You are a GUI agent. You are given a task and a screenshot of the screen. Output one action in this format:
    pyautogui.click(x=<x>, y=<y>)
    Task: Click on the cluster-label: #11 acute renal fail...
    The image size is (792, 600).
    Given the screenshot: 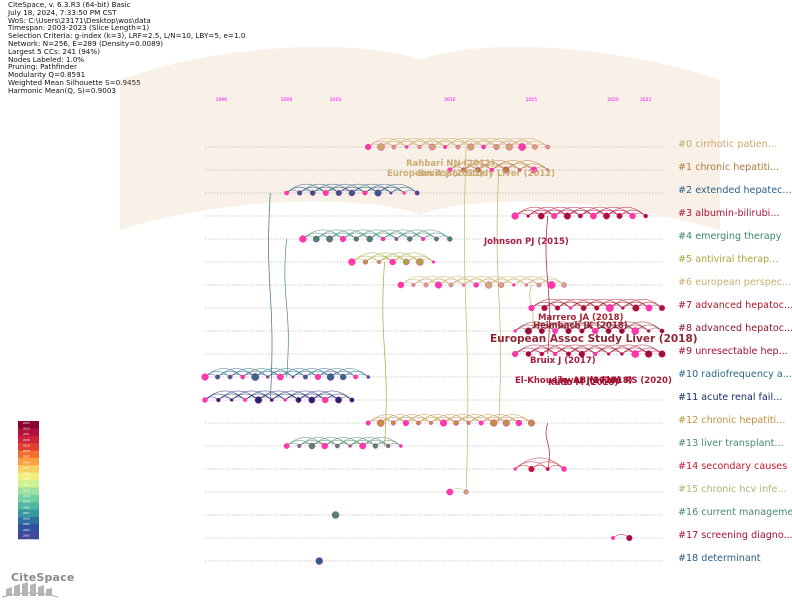 What is the action you would take?
    pyautogui.click(x=730, y=397)
    